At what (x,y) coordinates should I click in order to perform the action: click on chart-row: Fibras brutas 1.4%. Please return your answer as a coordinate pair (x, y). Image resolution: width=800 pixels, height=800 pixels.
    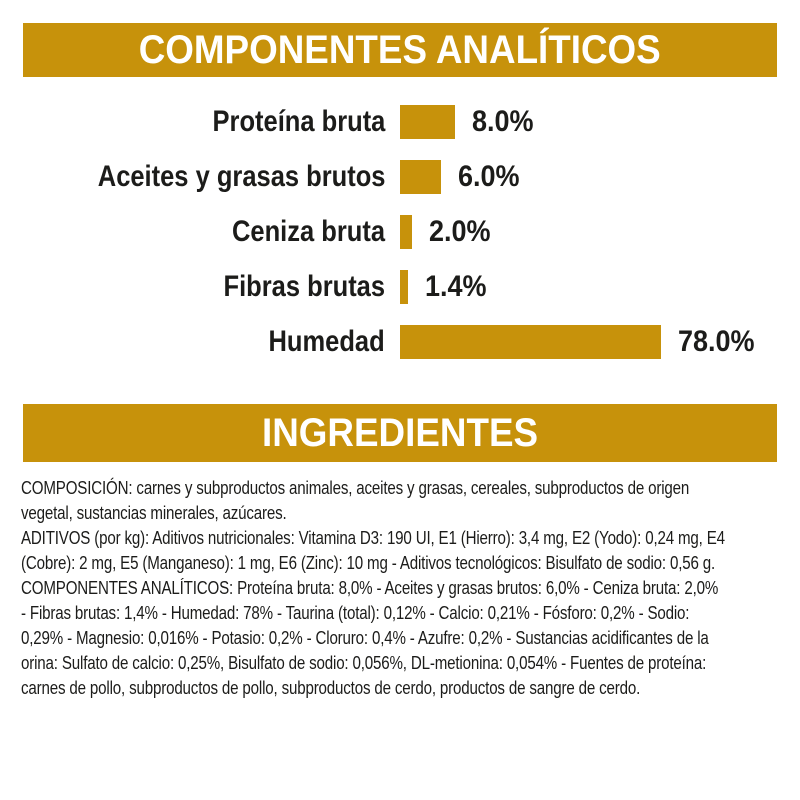
    Looking at the image, I should click on (400, 286).